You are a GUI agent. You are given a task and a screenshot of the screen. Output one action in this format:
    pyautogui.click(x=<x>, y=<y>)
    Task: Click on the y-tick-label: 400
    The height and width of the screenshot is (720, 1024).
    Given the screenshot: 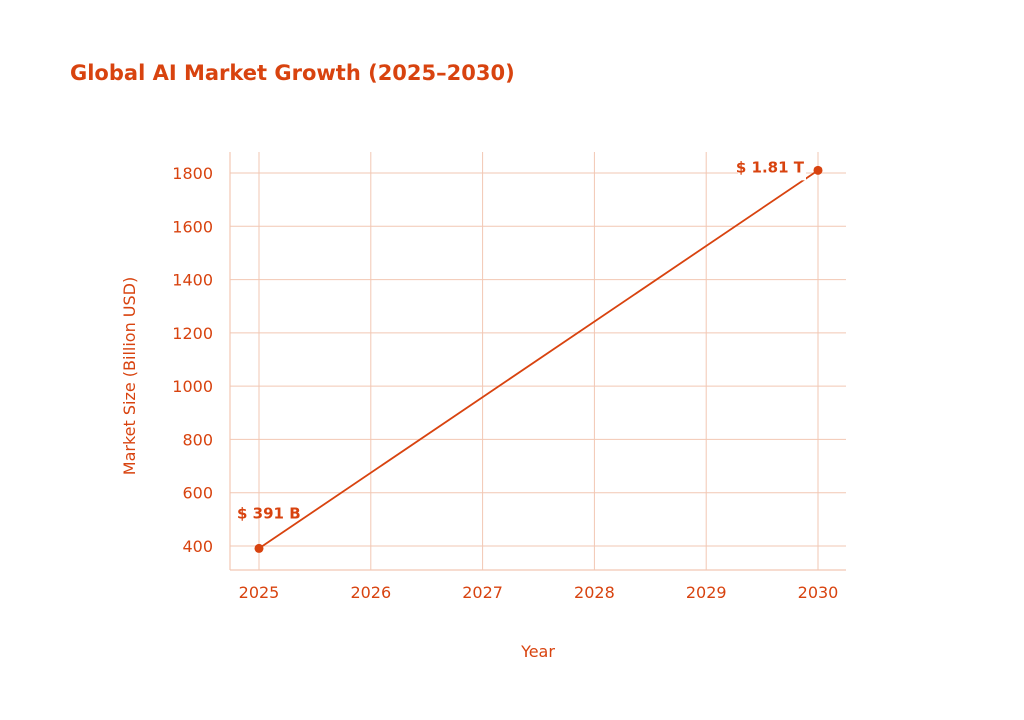 What is the action you would take?
    pyautogui.click(x=197, y=546)
    